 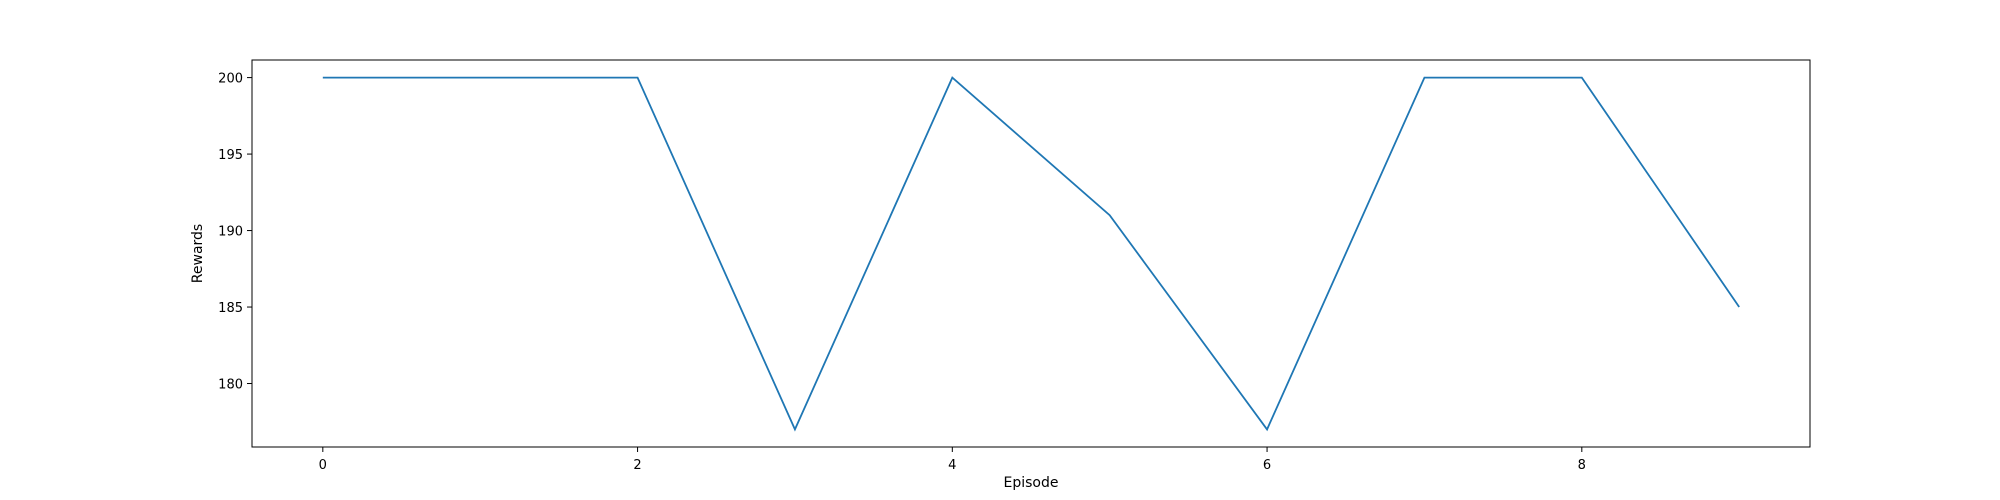 What do you see at coordinates (1031, 483) in the screenshot?
I see `x-axis-label: Episode` at bounding box center [1031, 483].